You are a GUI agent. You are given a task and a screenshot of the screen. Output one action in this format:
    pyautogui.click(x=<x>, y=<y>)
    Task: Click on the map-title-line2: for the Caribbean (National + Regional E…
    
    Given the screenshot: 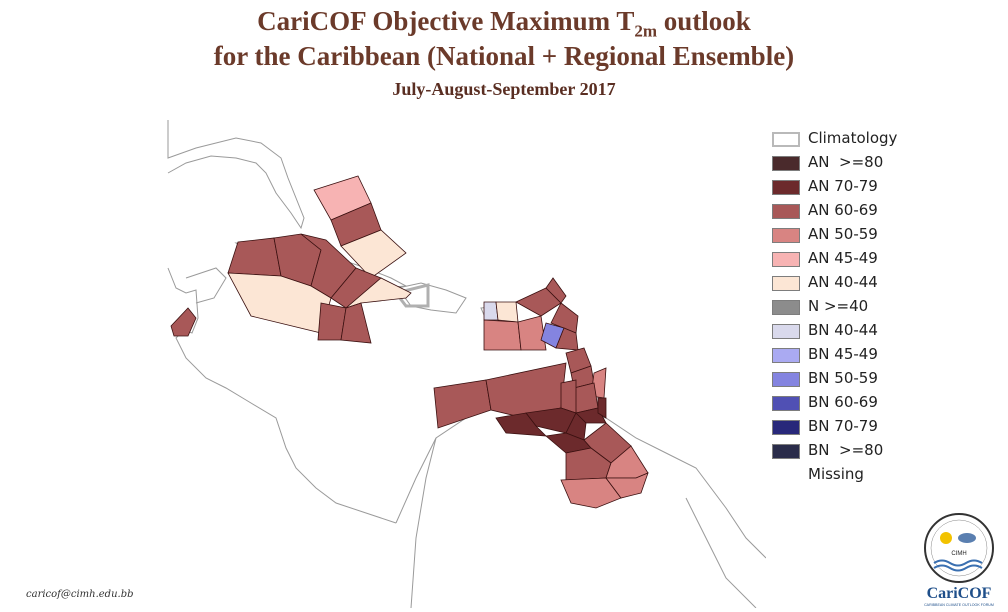 What is the action you would take?
    pyautogui.click(x=504, y=56)
    